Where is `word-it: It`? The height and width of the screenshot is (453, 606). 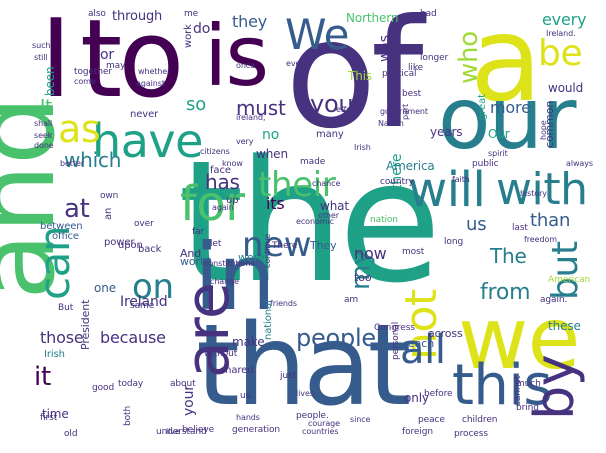 word-it: It is located at coordinates (46, 106).